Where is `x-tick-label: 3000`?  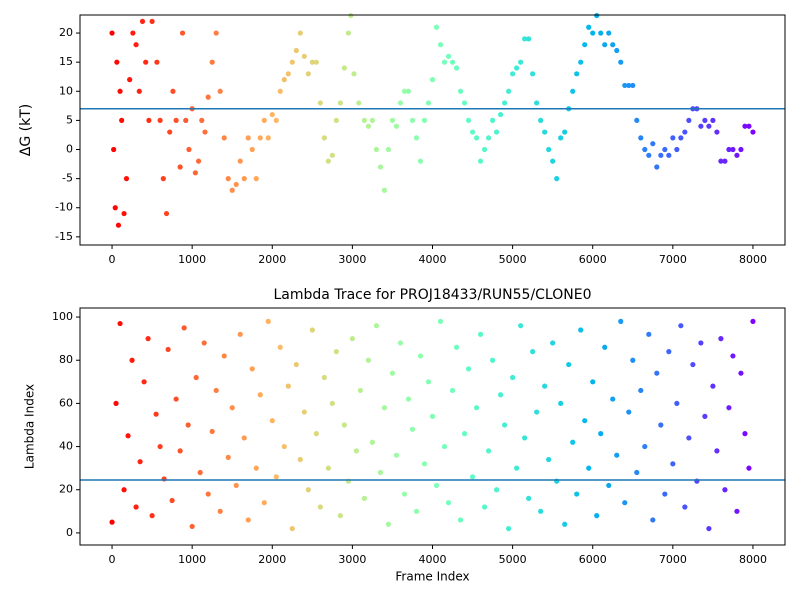 x-tick-label: 3000 is located at coordinates (352, 259).